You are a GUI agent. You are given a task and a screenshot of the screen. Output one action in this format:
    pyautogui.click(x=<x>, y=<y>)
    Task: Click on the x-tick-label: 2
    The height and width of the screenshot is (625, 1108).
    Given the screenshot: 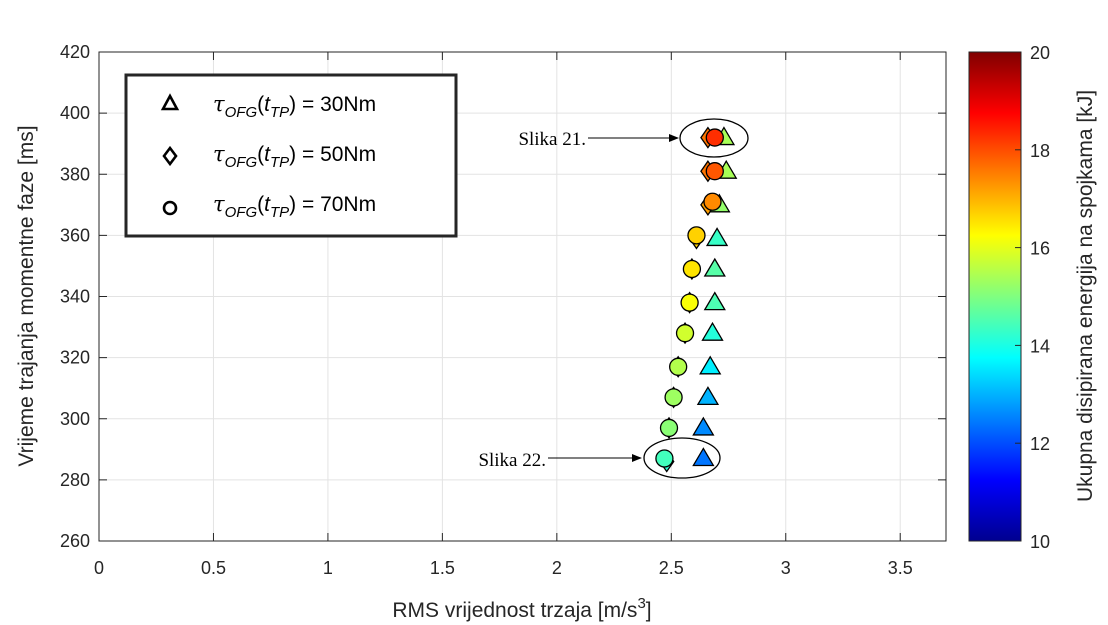 What is the action you would take?
    pyautogui.click(x=557, y=568)
    